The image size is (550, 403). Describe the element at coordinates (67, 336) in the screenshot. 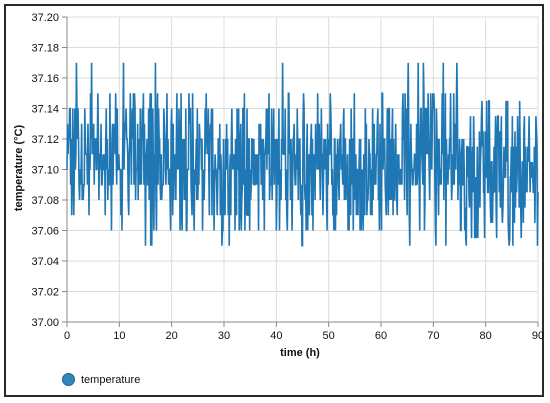

I see `x-tick-label: 0` at that location.